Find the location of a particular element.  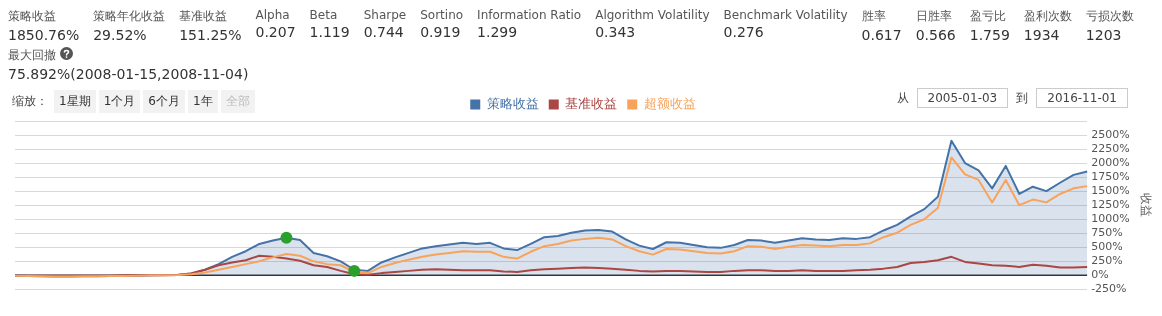

text: 1.759 is located at coordinates (989, 35).